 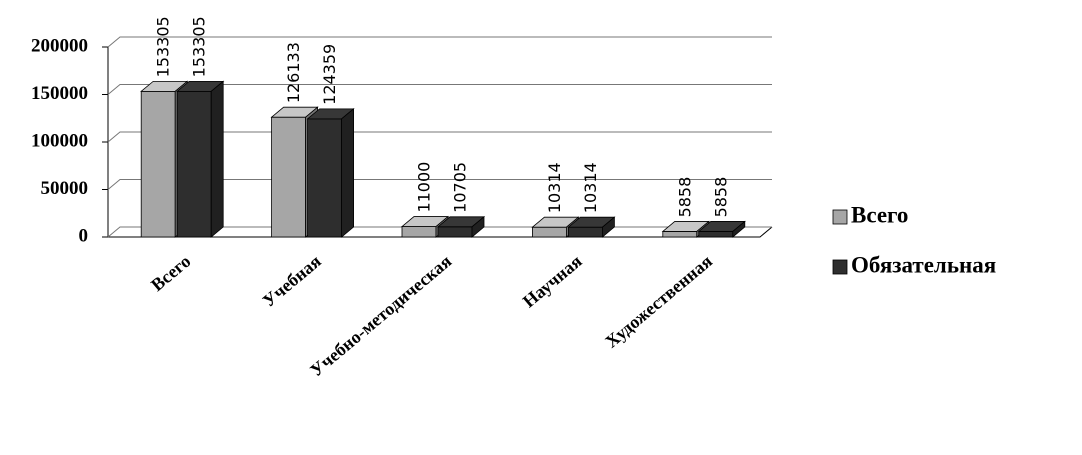 What do you see at coordinates (84, 235) in the screenshot?
I see `y-tick-label: 0` at bounding box center [84, 235].